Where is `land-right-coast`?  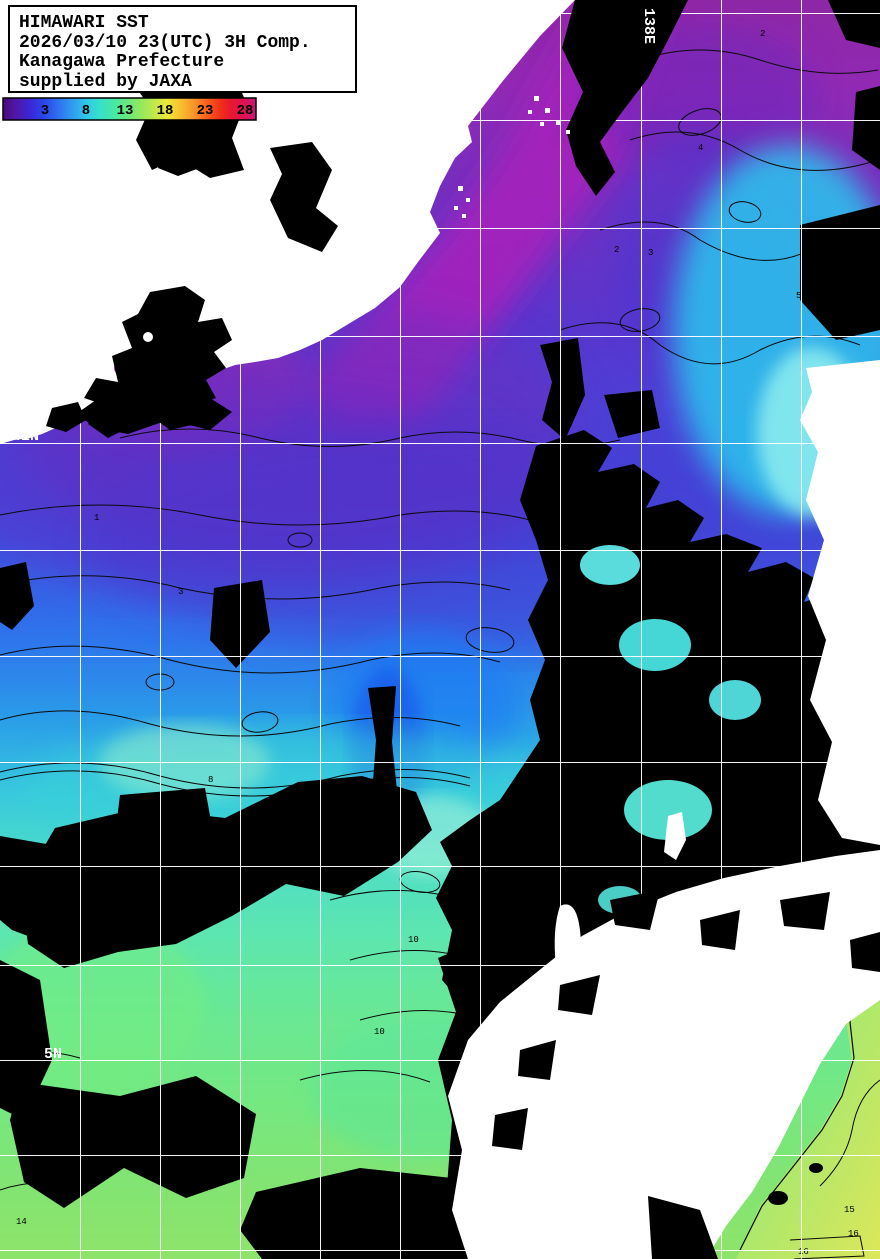
land-right-coast is located at coordinates (840, 602).